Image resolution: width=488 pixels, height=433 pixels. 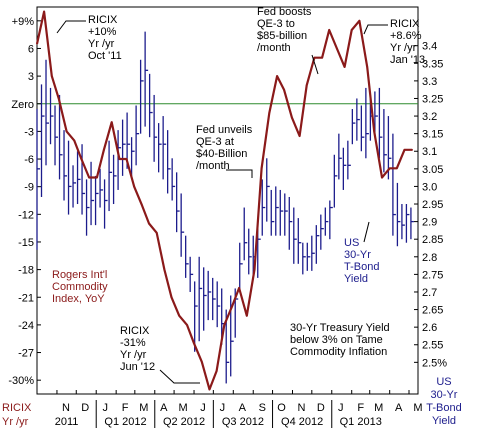 What do you see at coordinates (429, 82) in the screenshot?
I see `y-right-tick-label: 3.3` at bounding box center [429, 82].